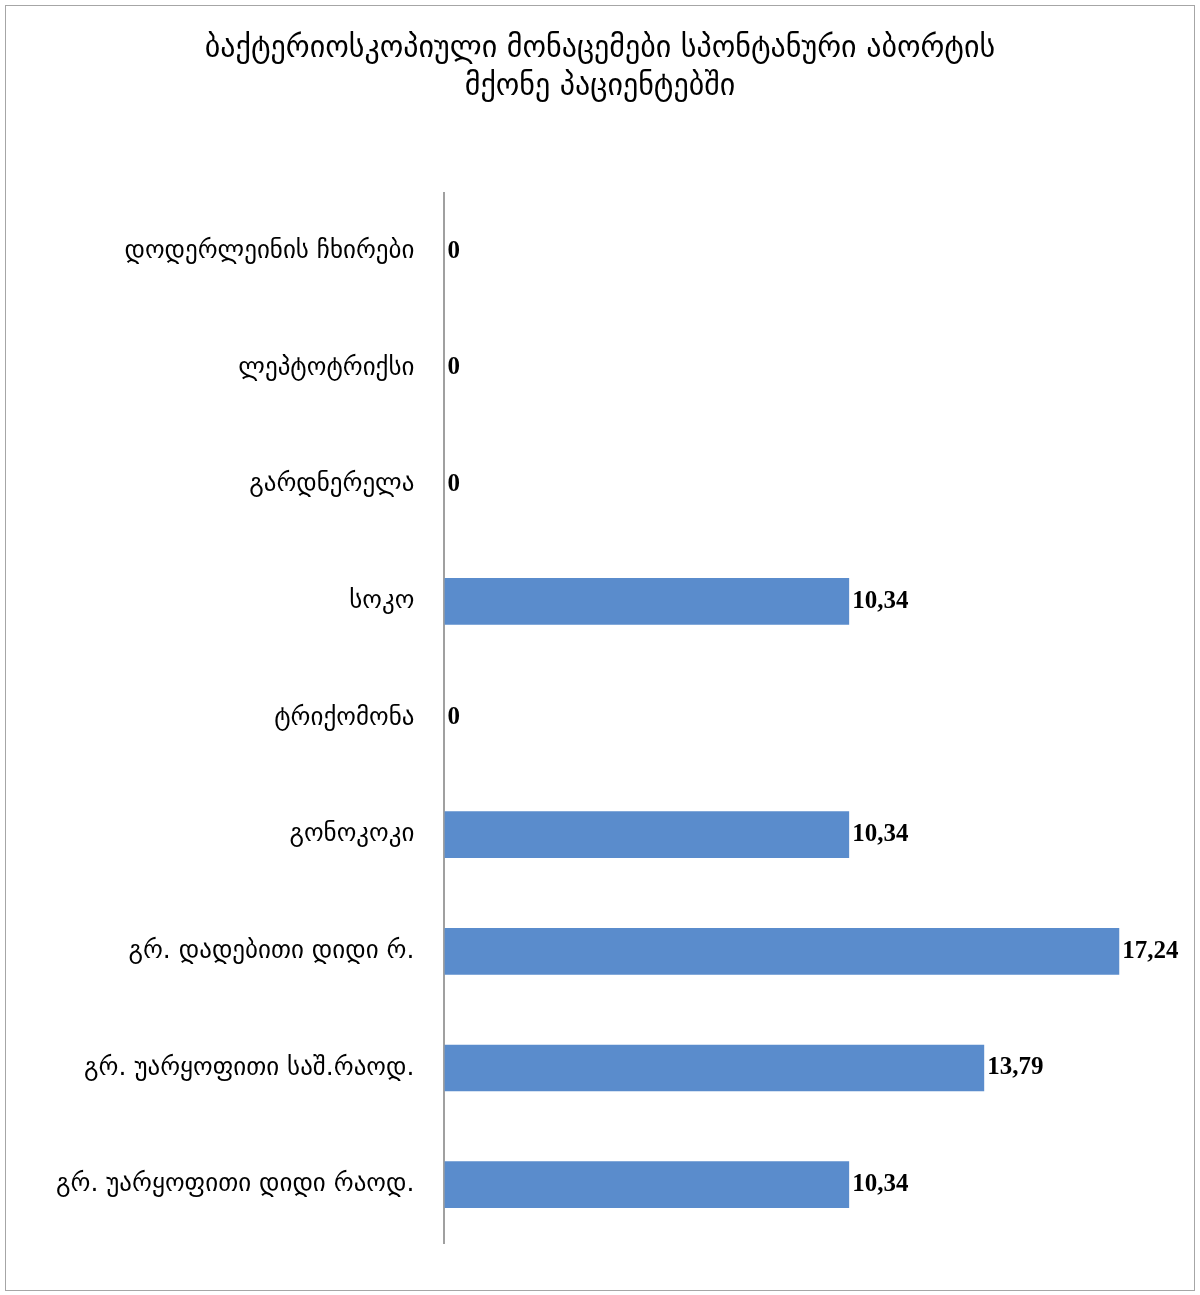 The image size is (1200, 1295). What do you see at coordinates (332, 483) in the screenshot?
I see `y-tick-label: გარდნერელა` at bounding box center [332, 483].